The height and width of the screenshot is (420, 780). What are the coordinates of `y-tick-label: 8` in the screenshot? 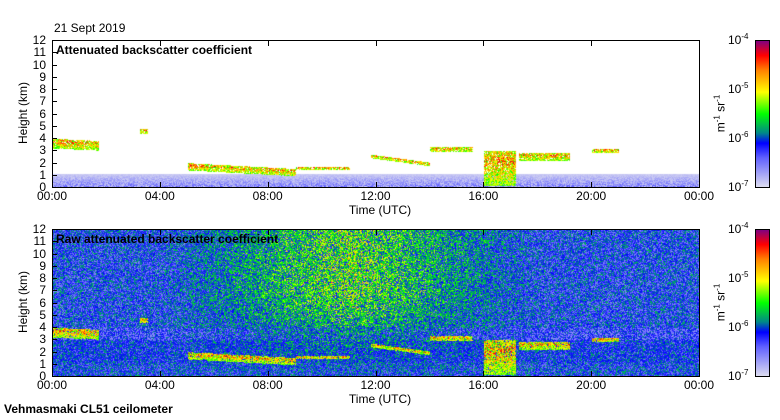 It's located at (42, 278).